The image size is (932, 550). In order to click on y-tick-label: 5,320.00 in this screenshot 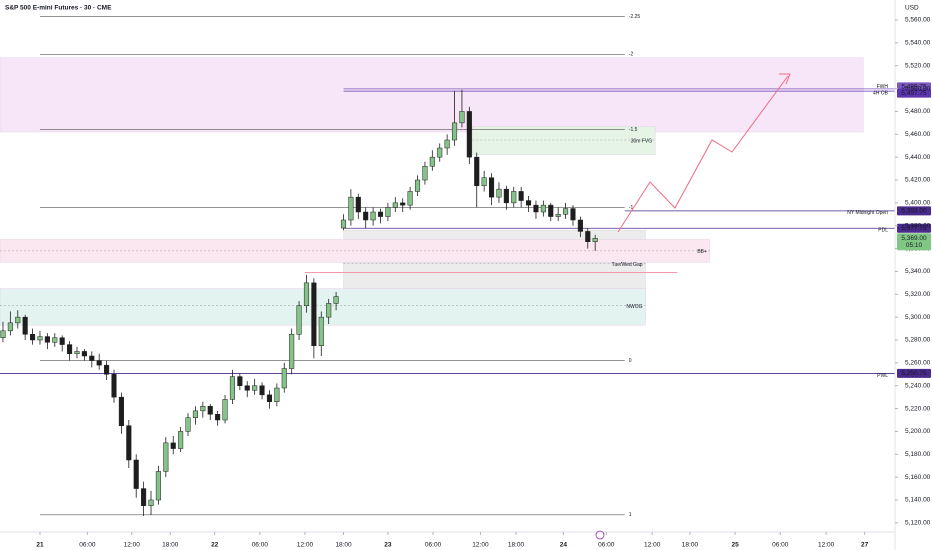, I will do `click(918, 294)`.